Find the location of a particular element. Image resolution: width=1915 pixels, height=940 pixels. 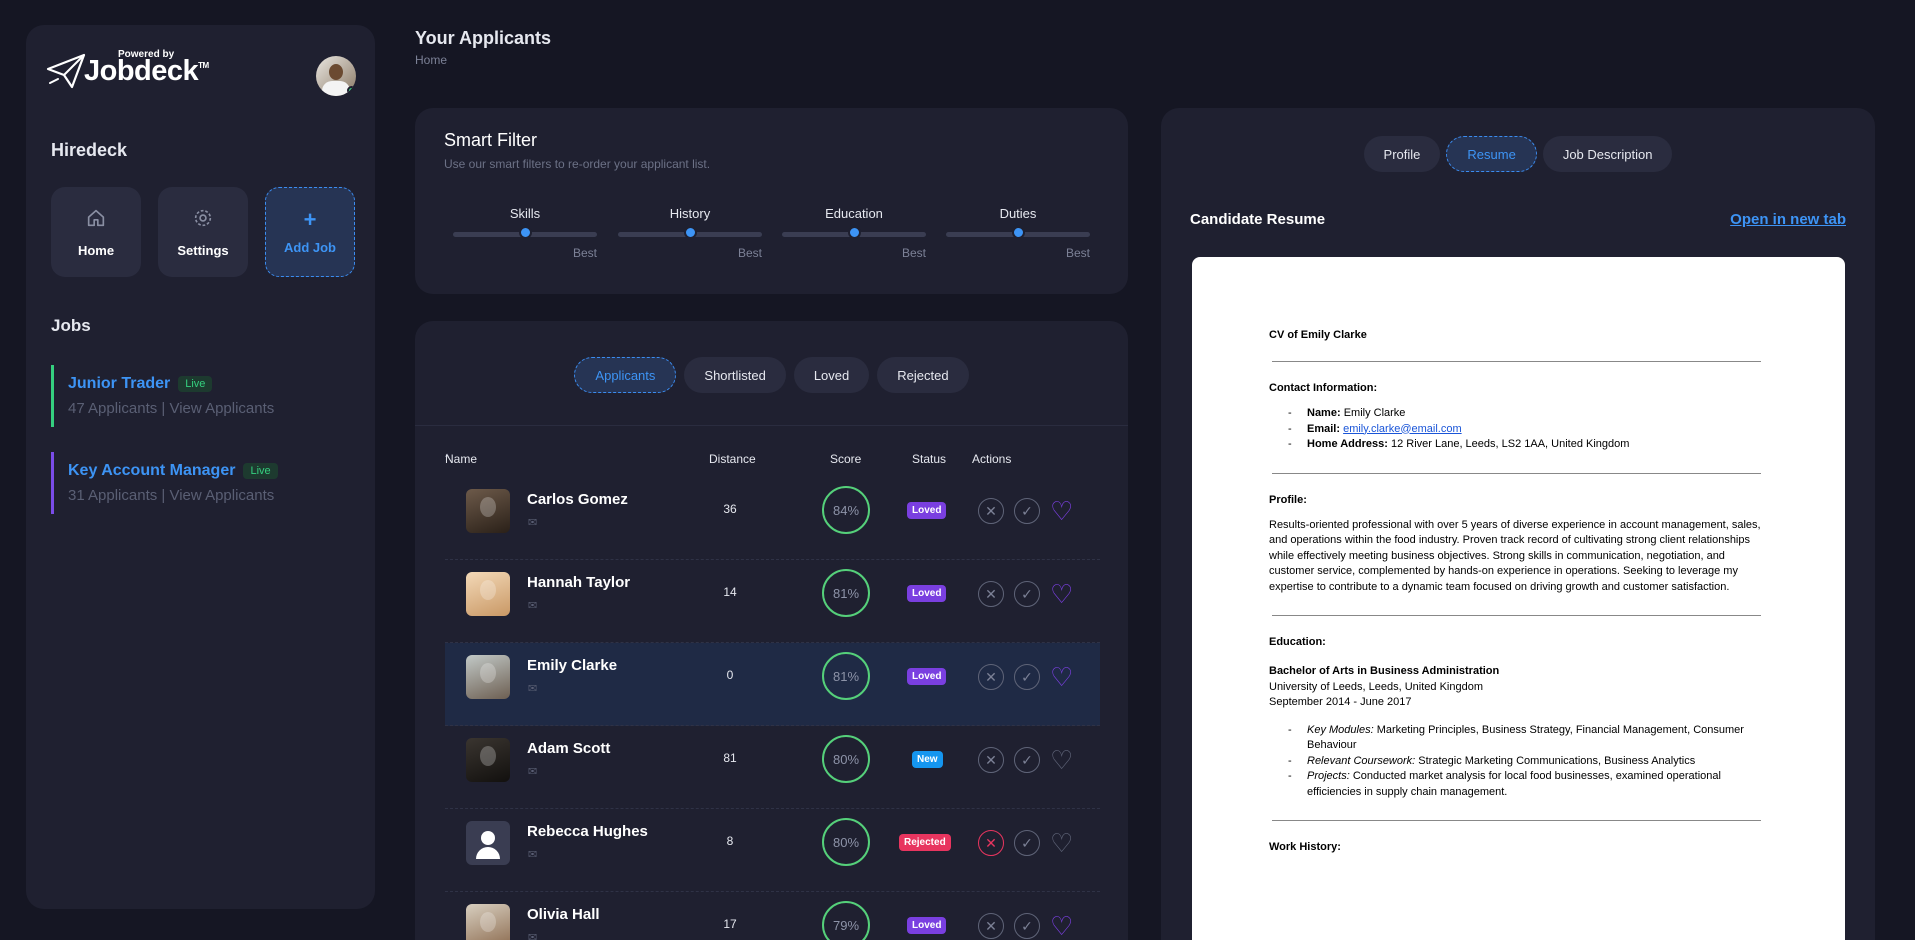

applicant-row: Hannah Taylor ✉ 14 81% Loved ✕ ✓ ♡ is located at coordinates (772, 601).